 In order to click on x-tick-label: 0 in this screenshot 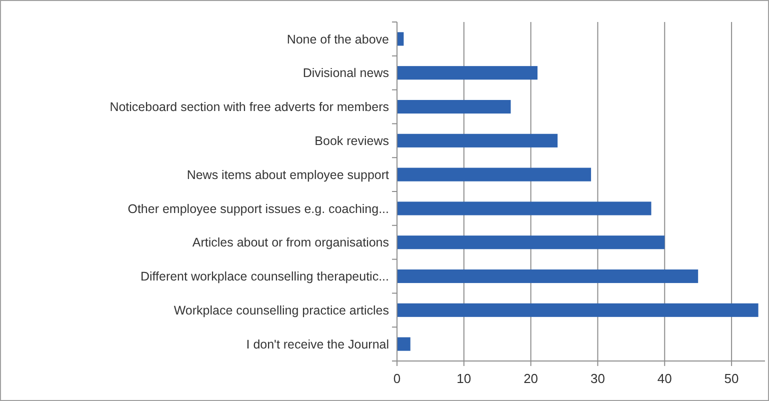, I will do `click(397, 378)`.